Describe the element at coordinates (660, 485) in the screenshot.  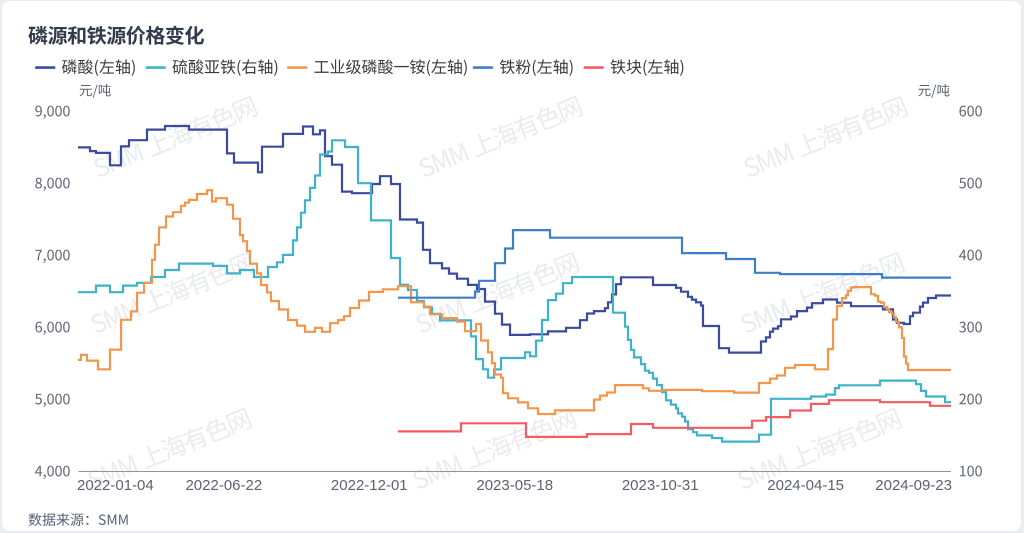
I see `svg-text: 2023-10-31` at that location.